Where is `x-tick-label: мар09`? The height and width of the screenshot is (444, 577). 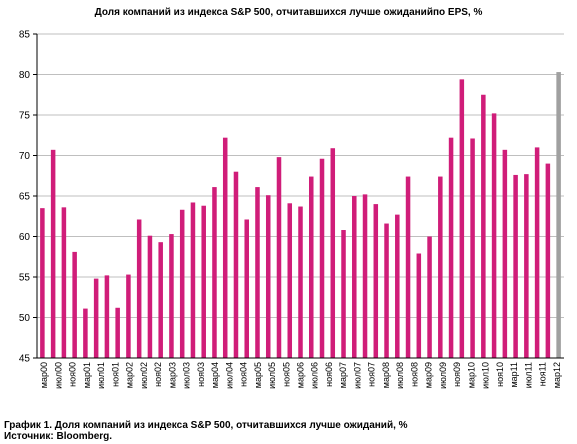
x-tick-label: мар09 is located at coordinates (429, 375).